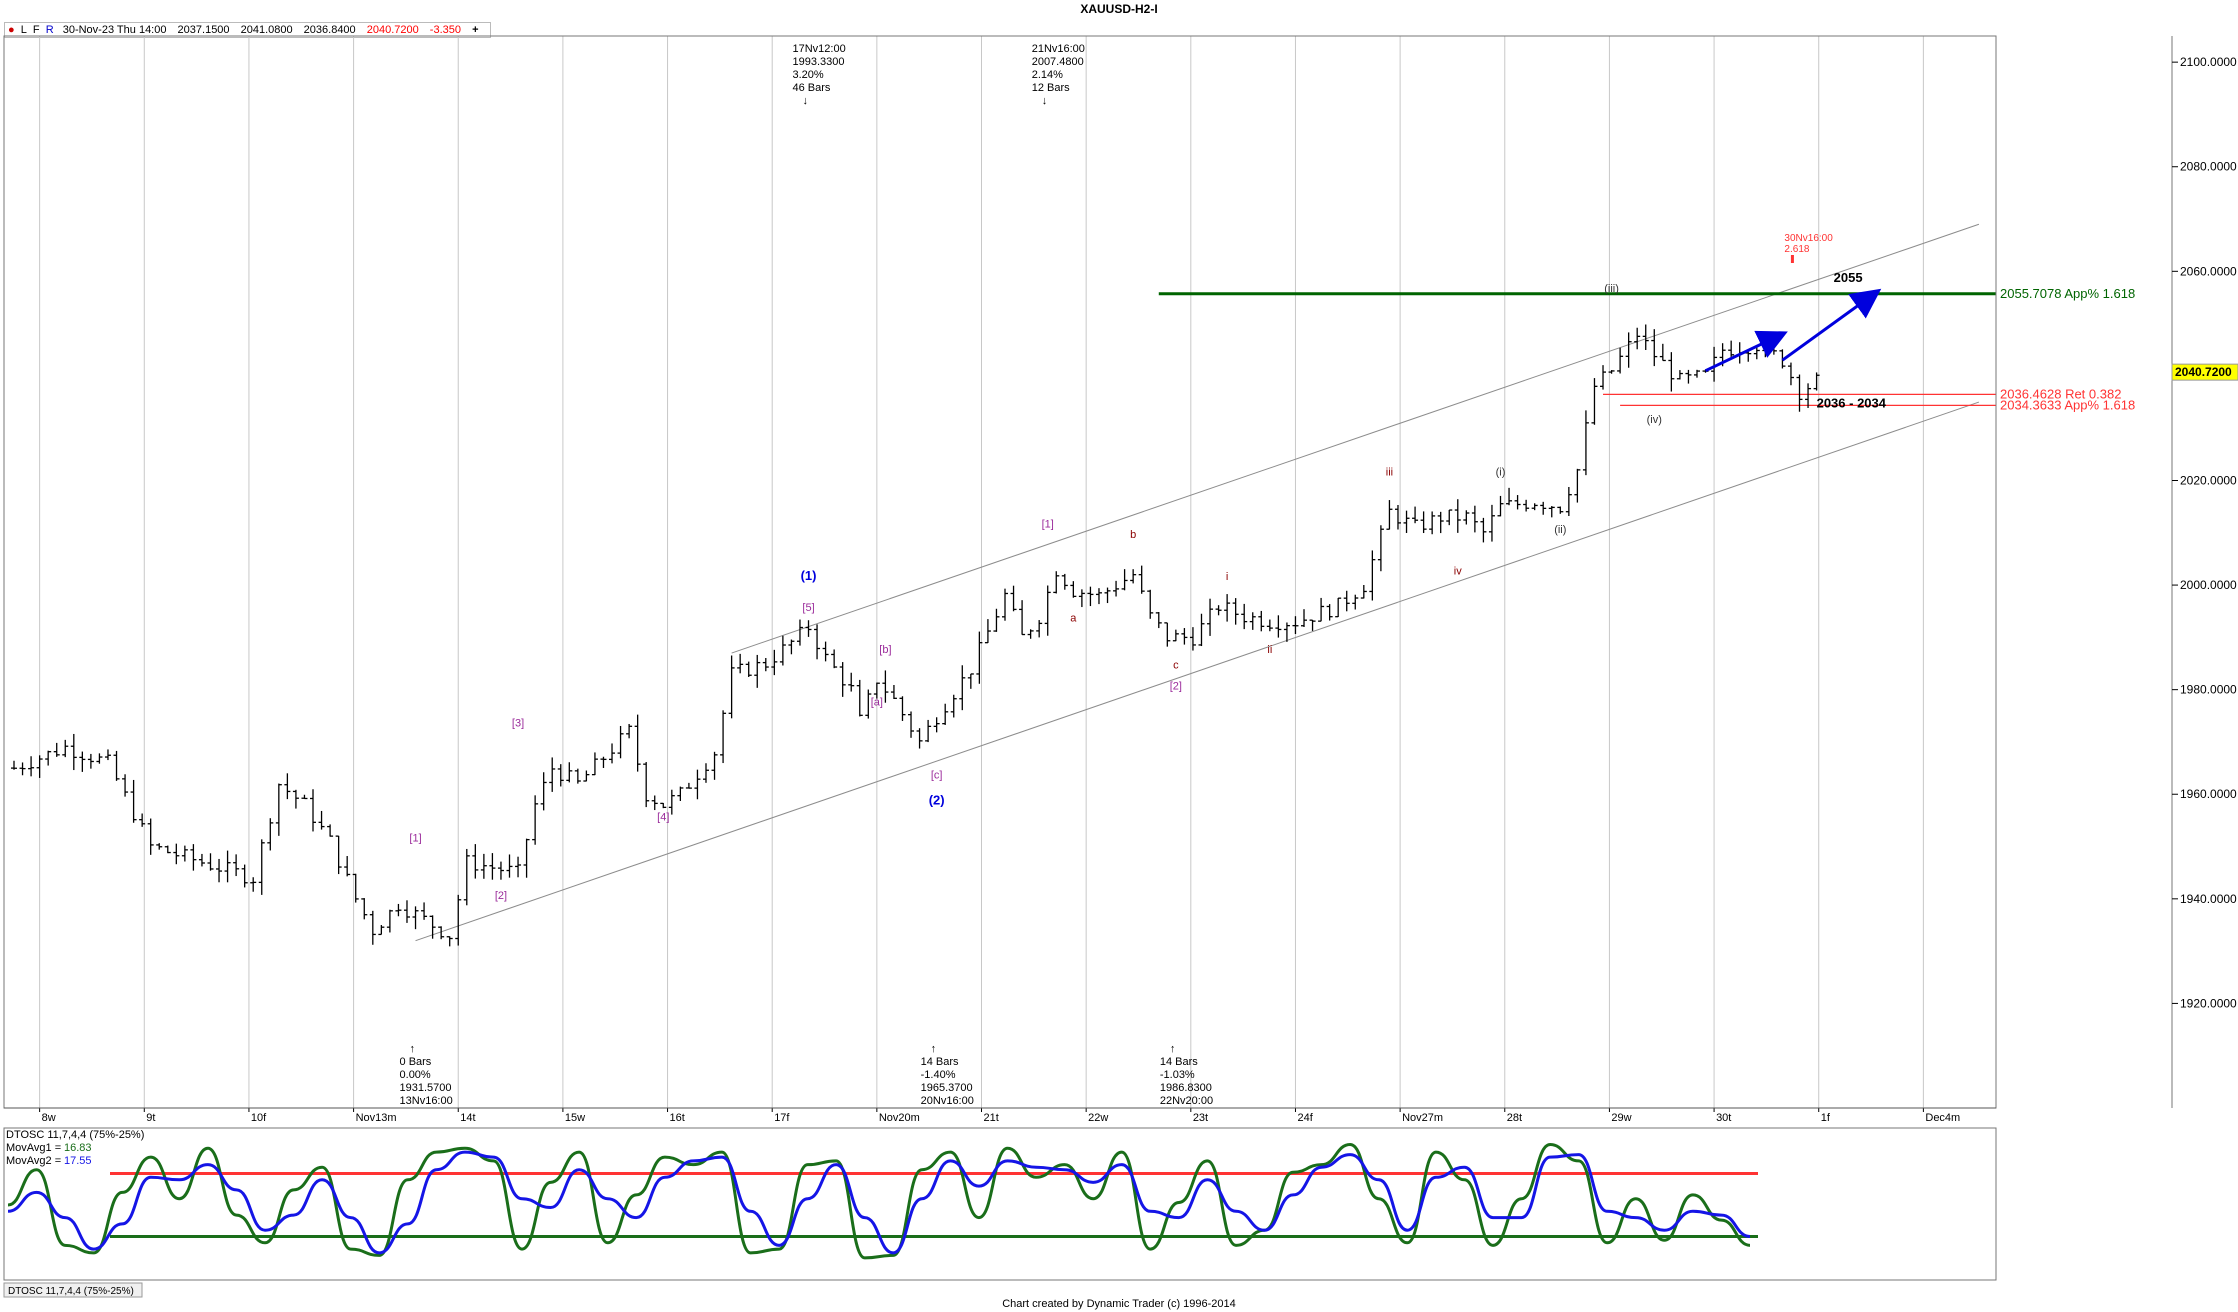  Describe the element at coordinates (2060, 393) in the screenshot. I see `level-label: 2036.4628 Ret 0.382` at that location.